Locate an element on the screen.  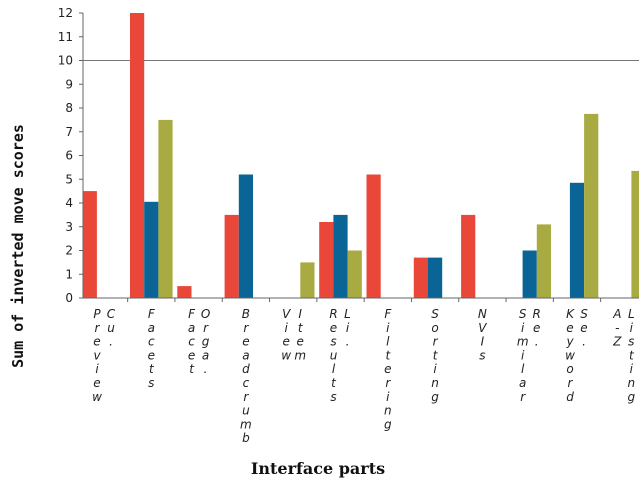
y-tick-label: 8 is located at coordinates (69, 108).